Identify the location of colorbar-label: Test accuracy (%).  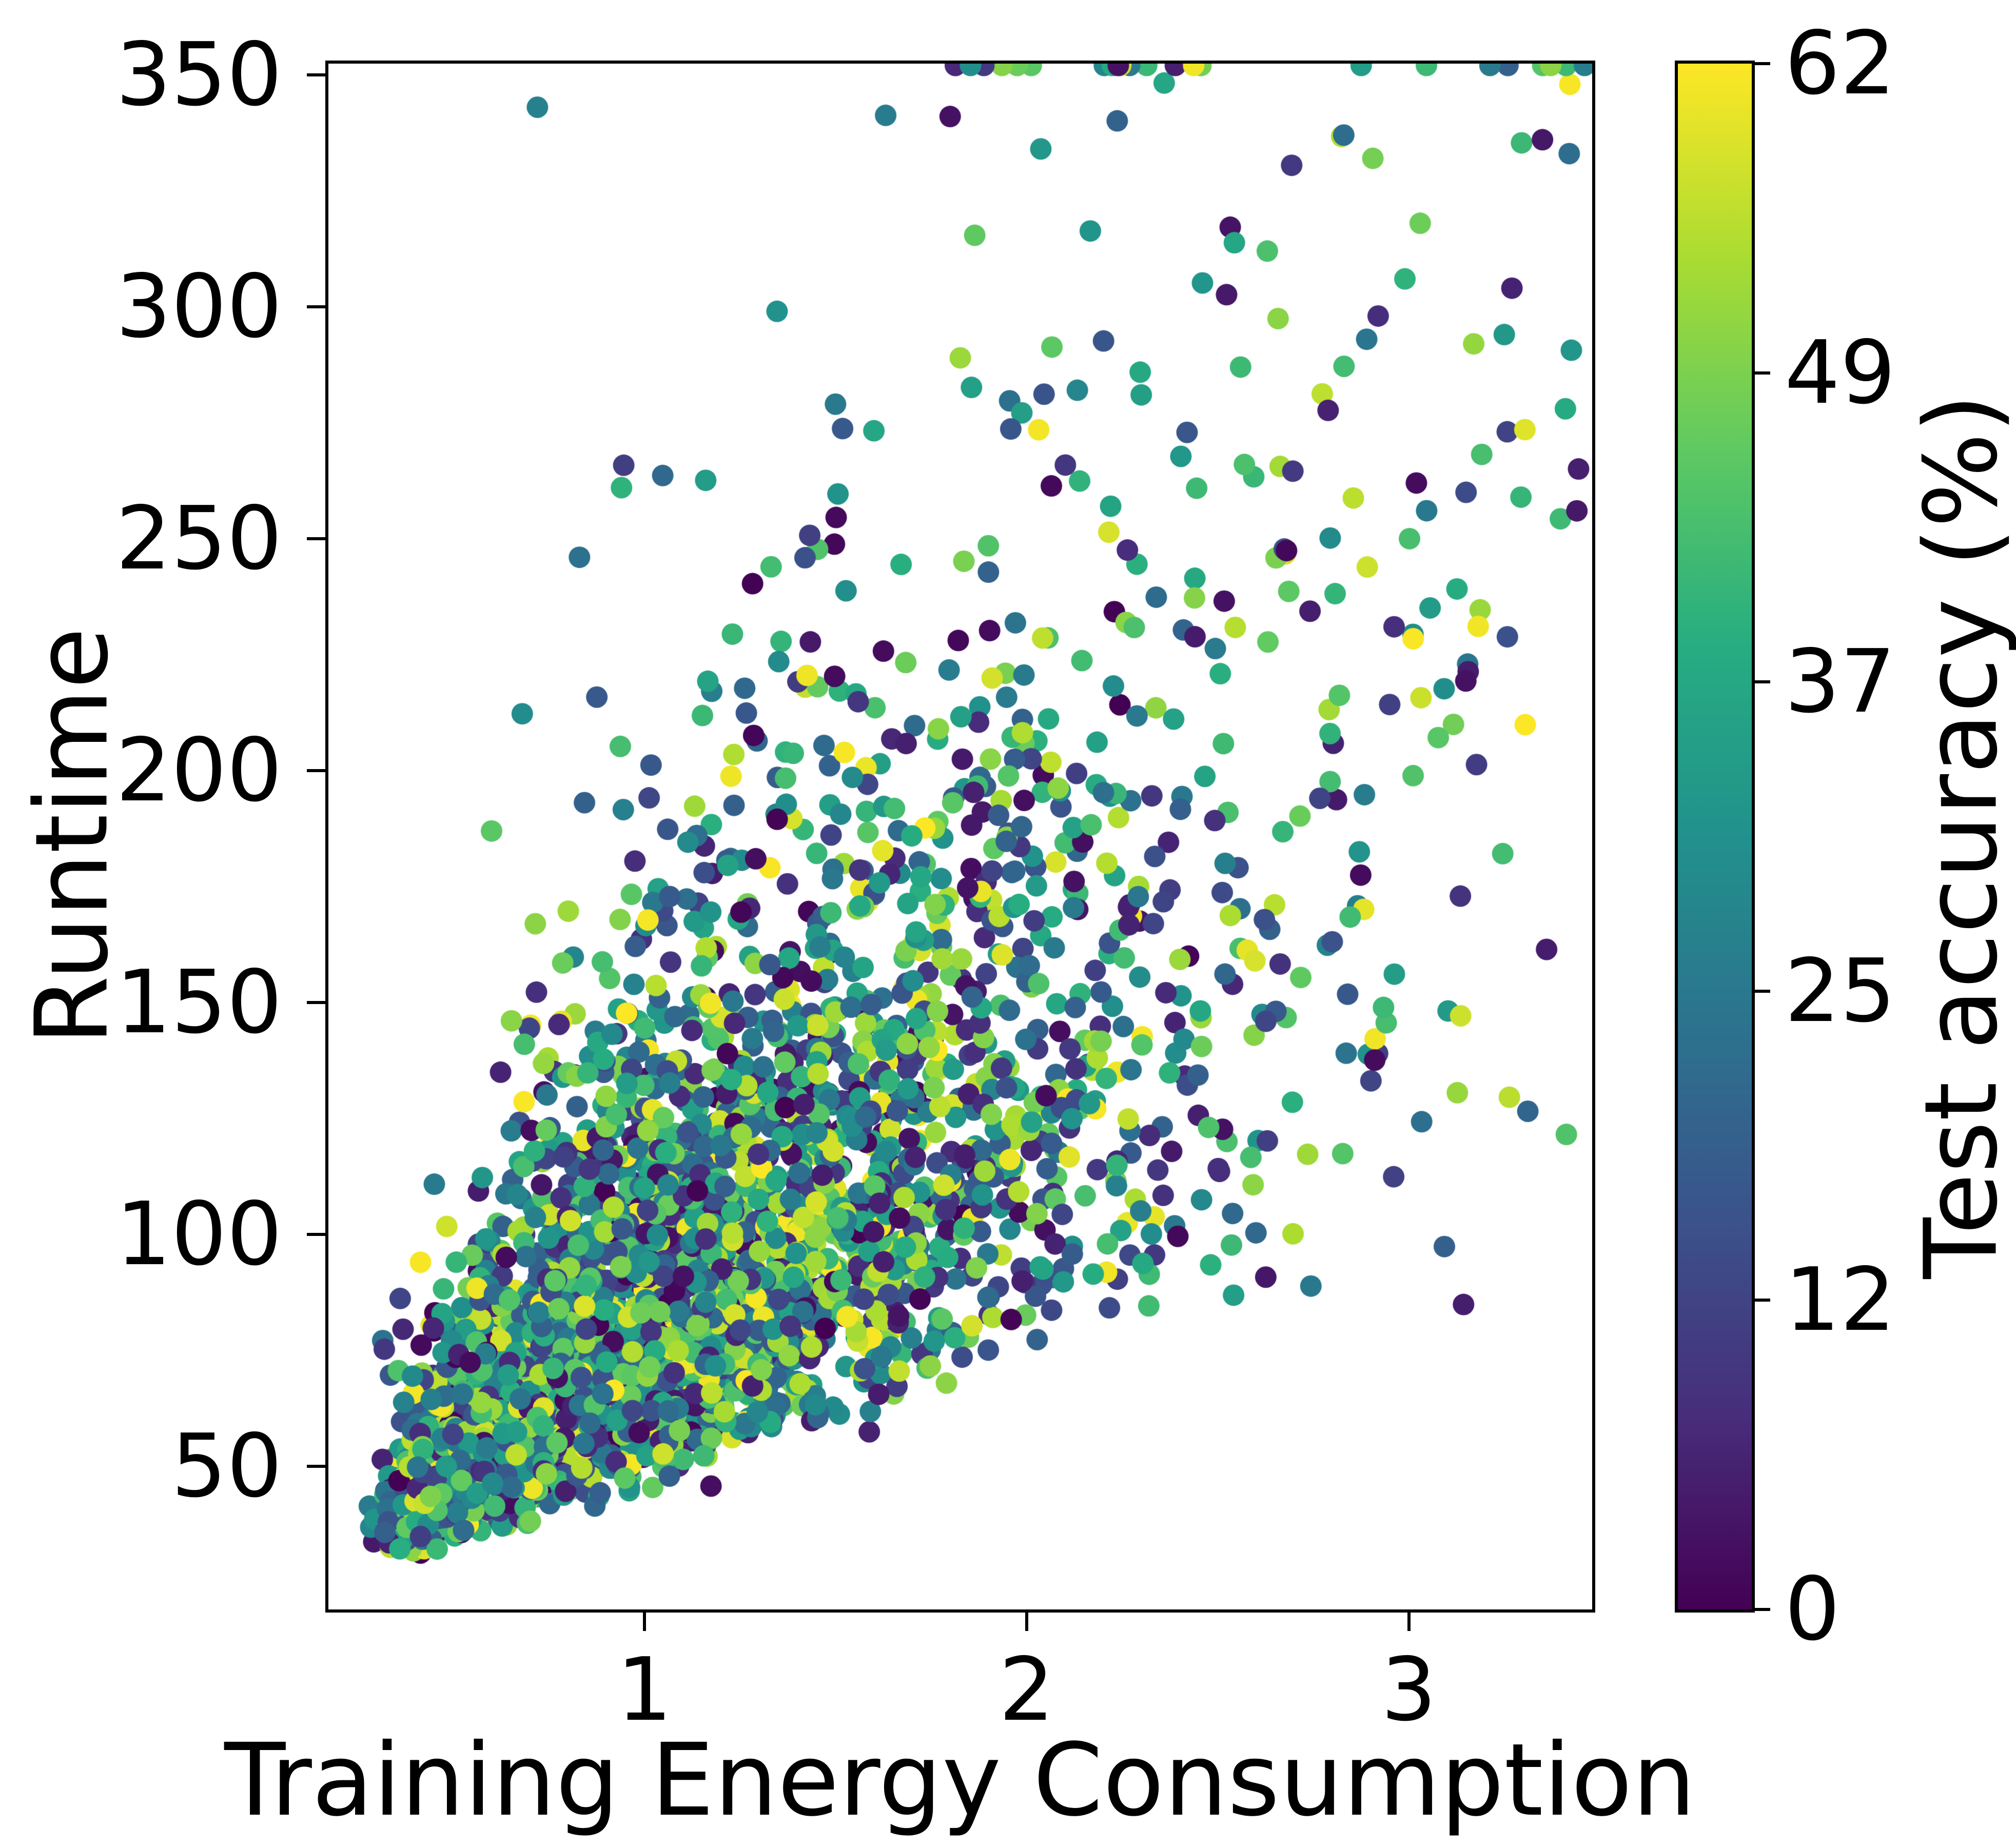
(1960, 836).